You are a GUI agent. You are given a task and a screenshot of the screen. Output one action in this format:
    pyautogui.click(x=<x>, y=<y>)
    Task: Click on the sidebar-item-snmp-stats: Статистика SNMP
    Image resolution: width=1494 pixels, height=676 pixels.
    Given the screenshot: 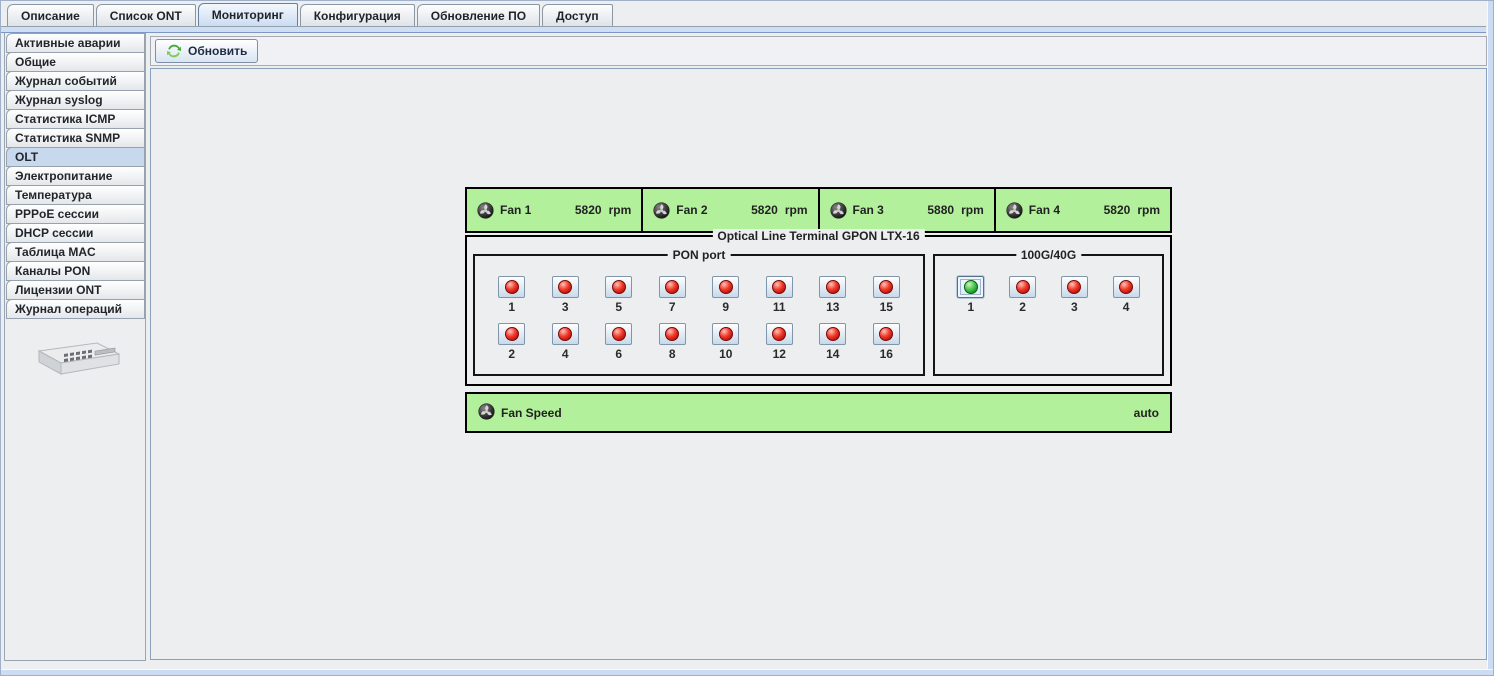 What is the action you would take?
    pyautogui.click(x=75, y=138)
    